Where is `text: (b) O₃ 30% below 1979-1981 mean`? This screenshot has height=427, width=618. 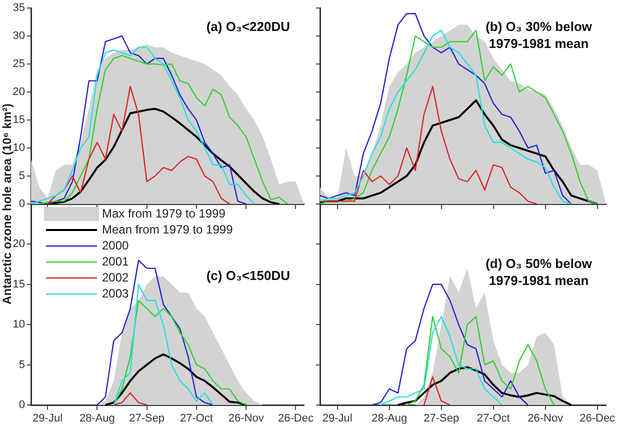 text: (b) O₃ 30% below 1979-1981 mean is located at coordinates (539, 35).